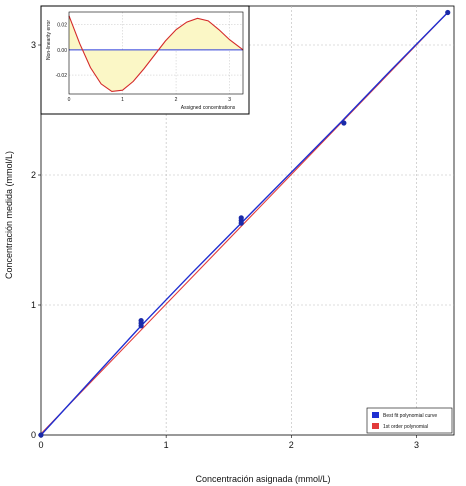 The image size is (466, 486). What do you see at coordinates (33, 45) in the screenshot?
I see `y-tick-label: 3` at bounding box center [33, 45].